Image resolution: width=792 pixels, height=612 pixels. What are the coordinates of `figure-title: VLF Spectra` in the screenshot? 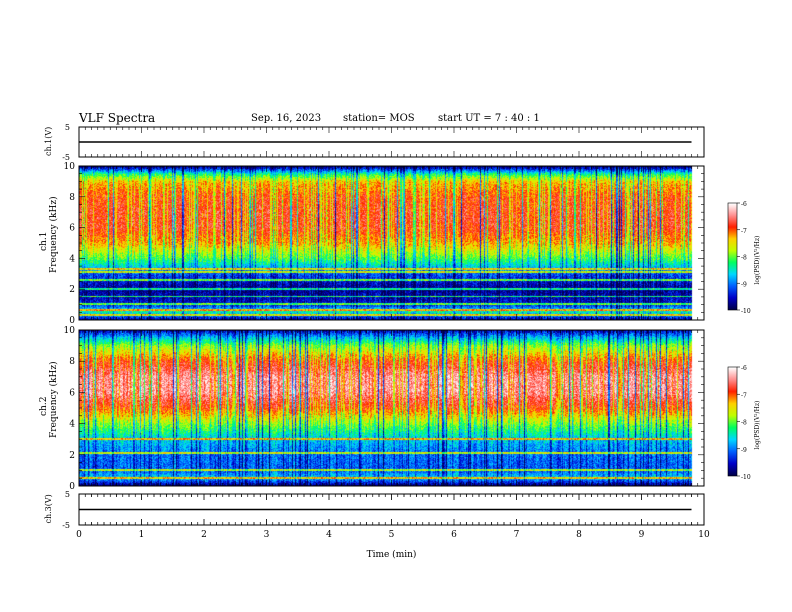 It's located at (117, 118).